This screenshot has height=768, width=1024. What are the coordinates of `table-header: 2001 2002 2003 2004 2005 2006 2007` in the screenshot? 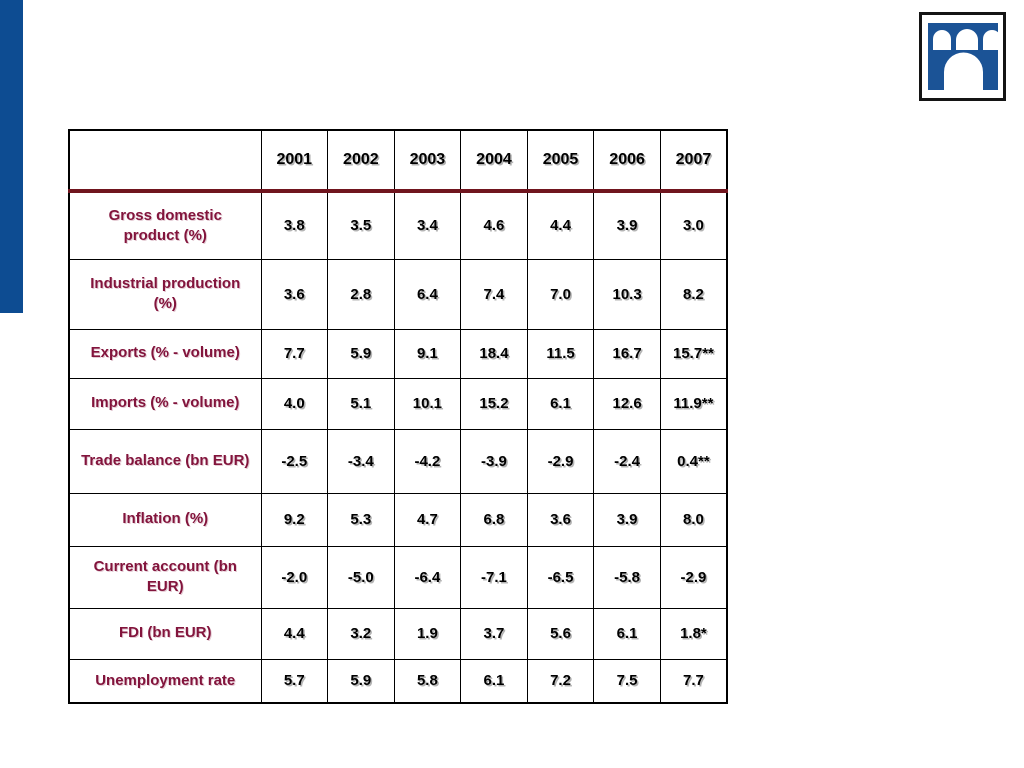 It's located at (398, 161).